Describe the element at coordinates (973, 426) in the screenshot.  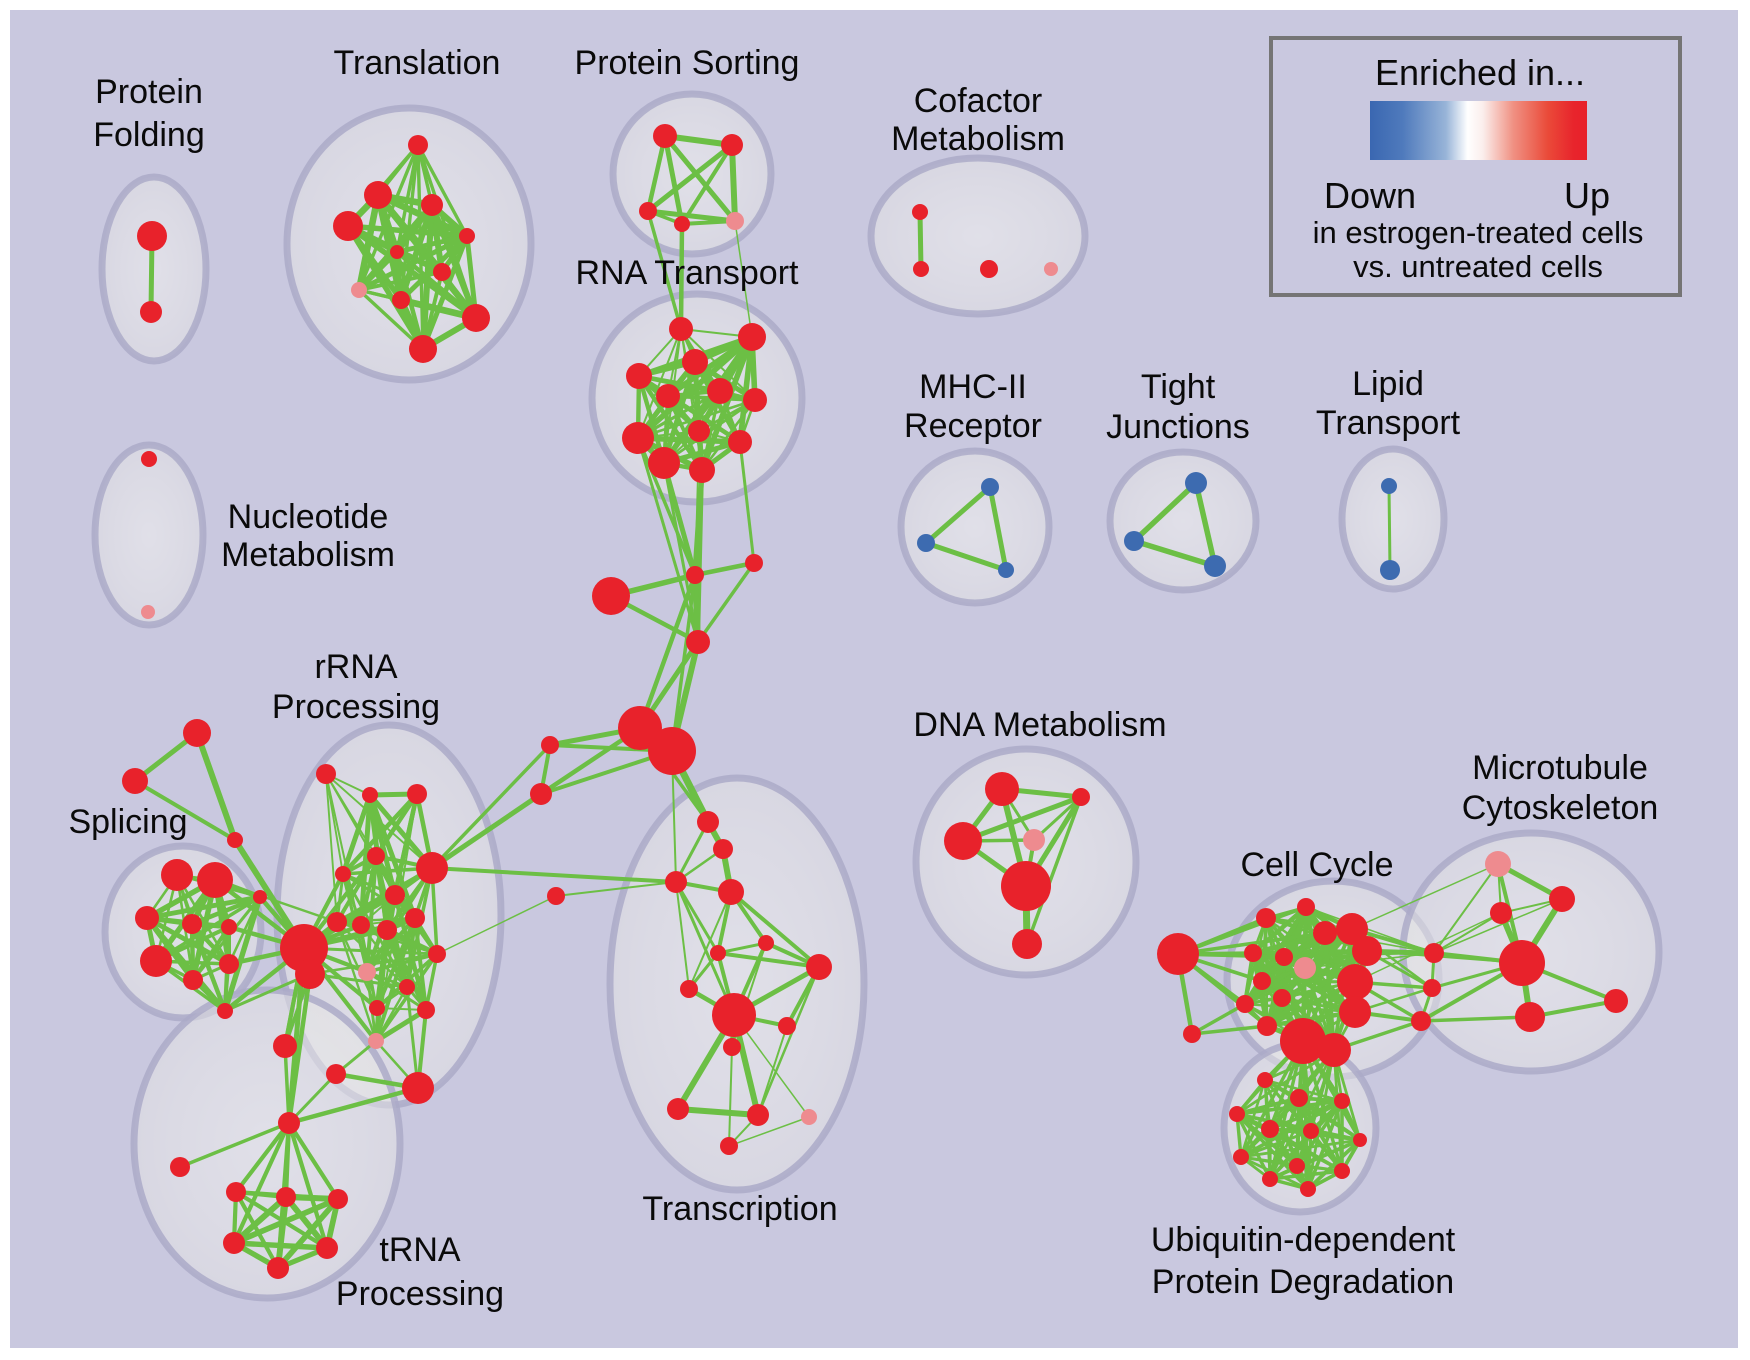
I see `svg-text: Receptor` at that location.